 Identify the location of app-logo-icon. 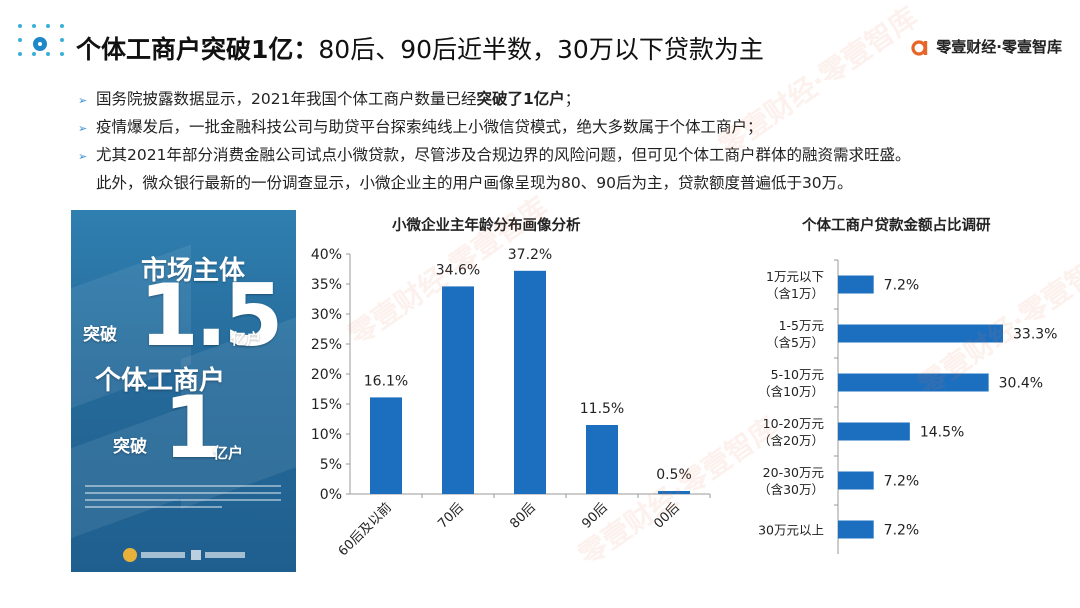
(196, 555).